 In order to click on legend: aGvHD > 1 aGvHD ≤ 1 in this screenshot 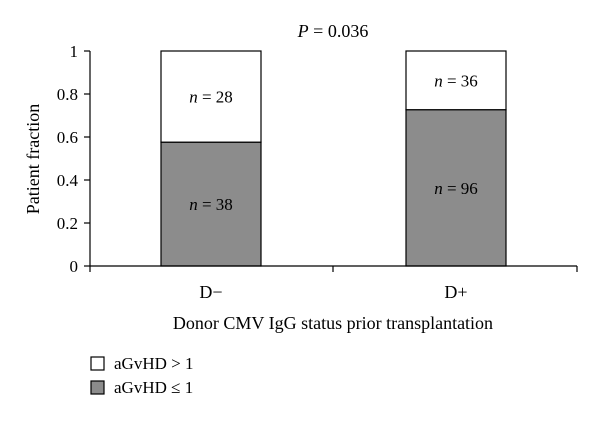, I will do `click(141, 375)`.